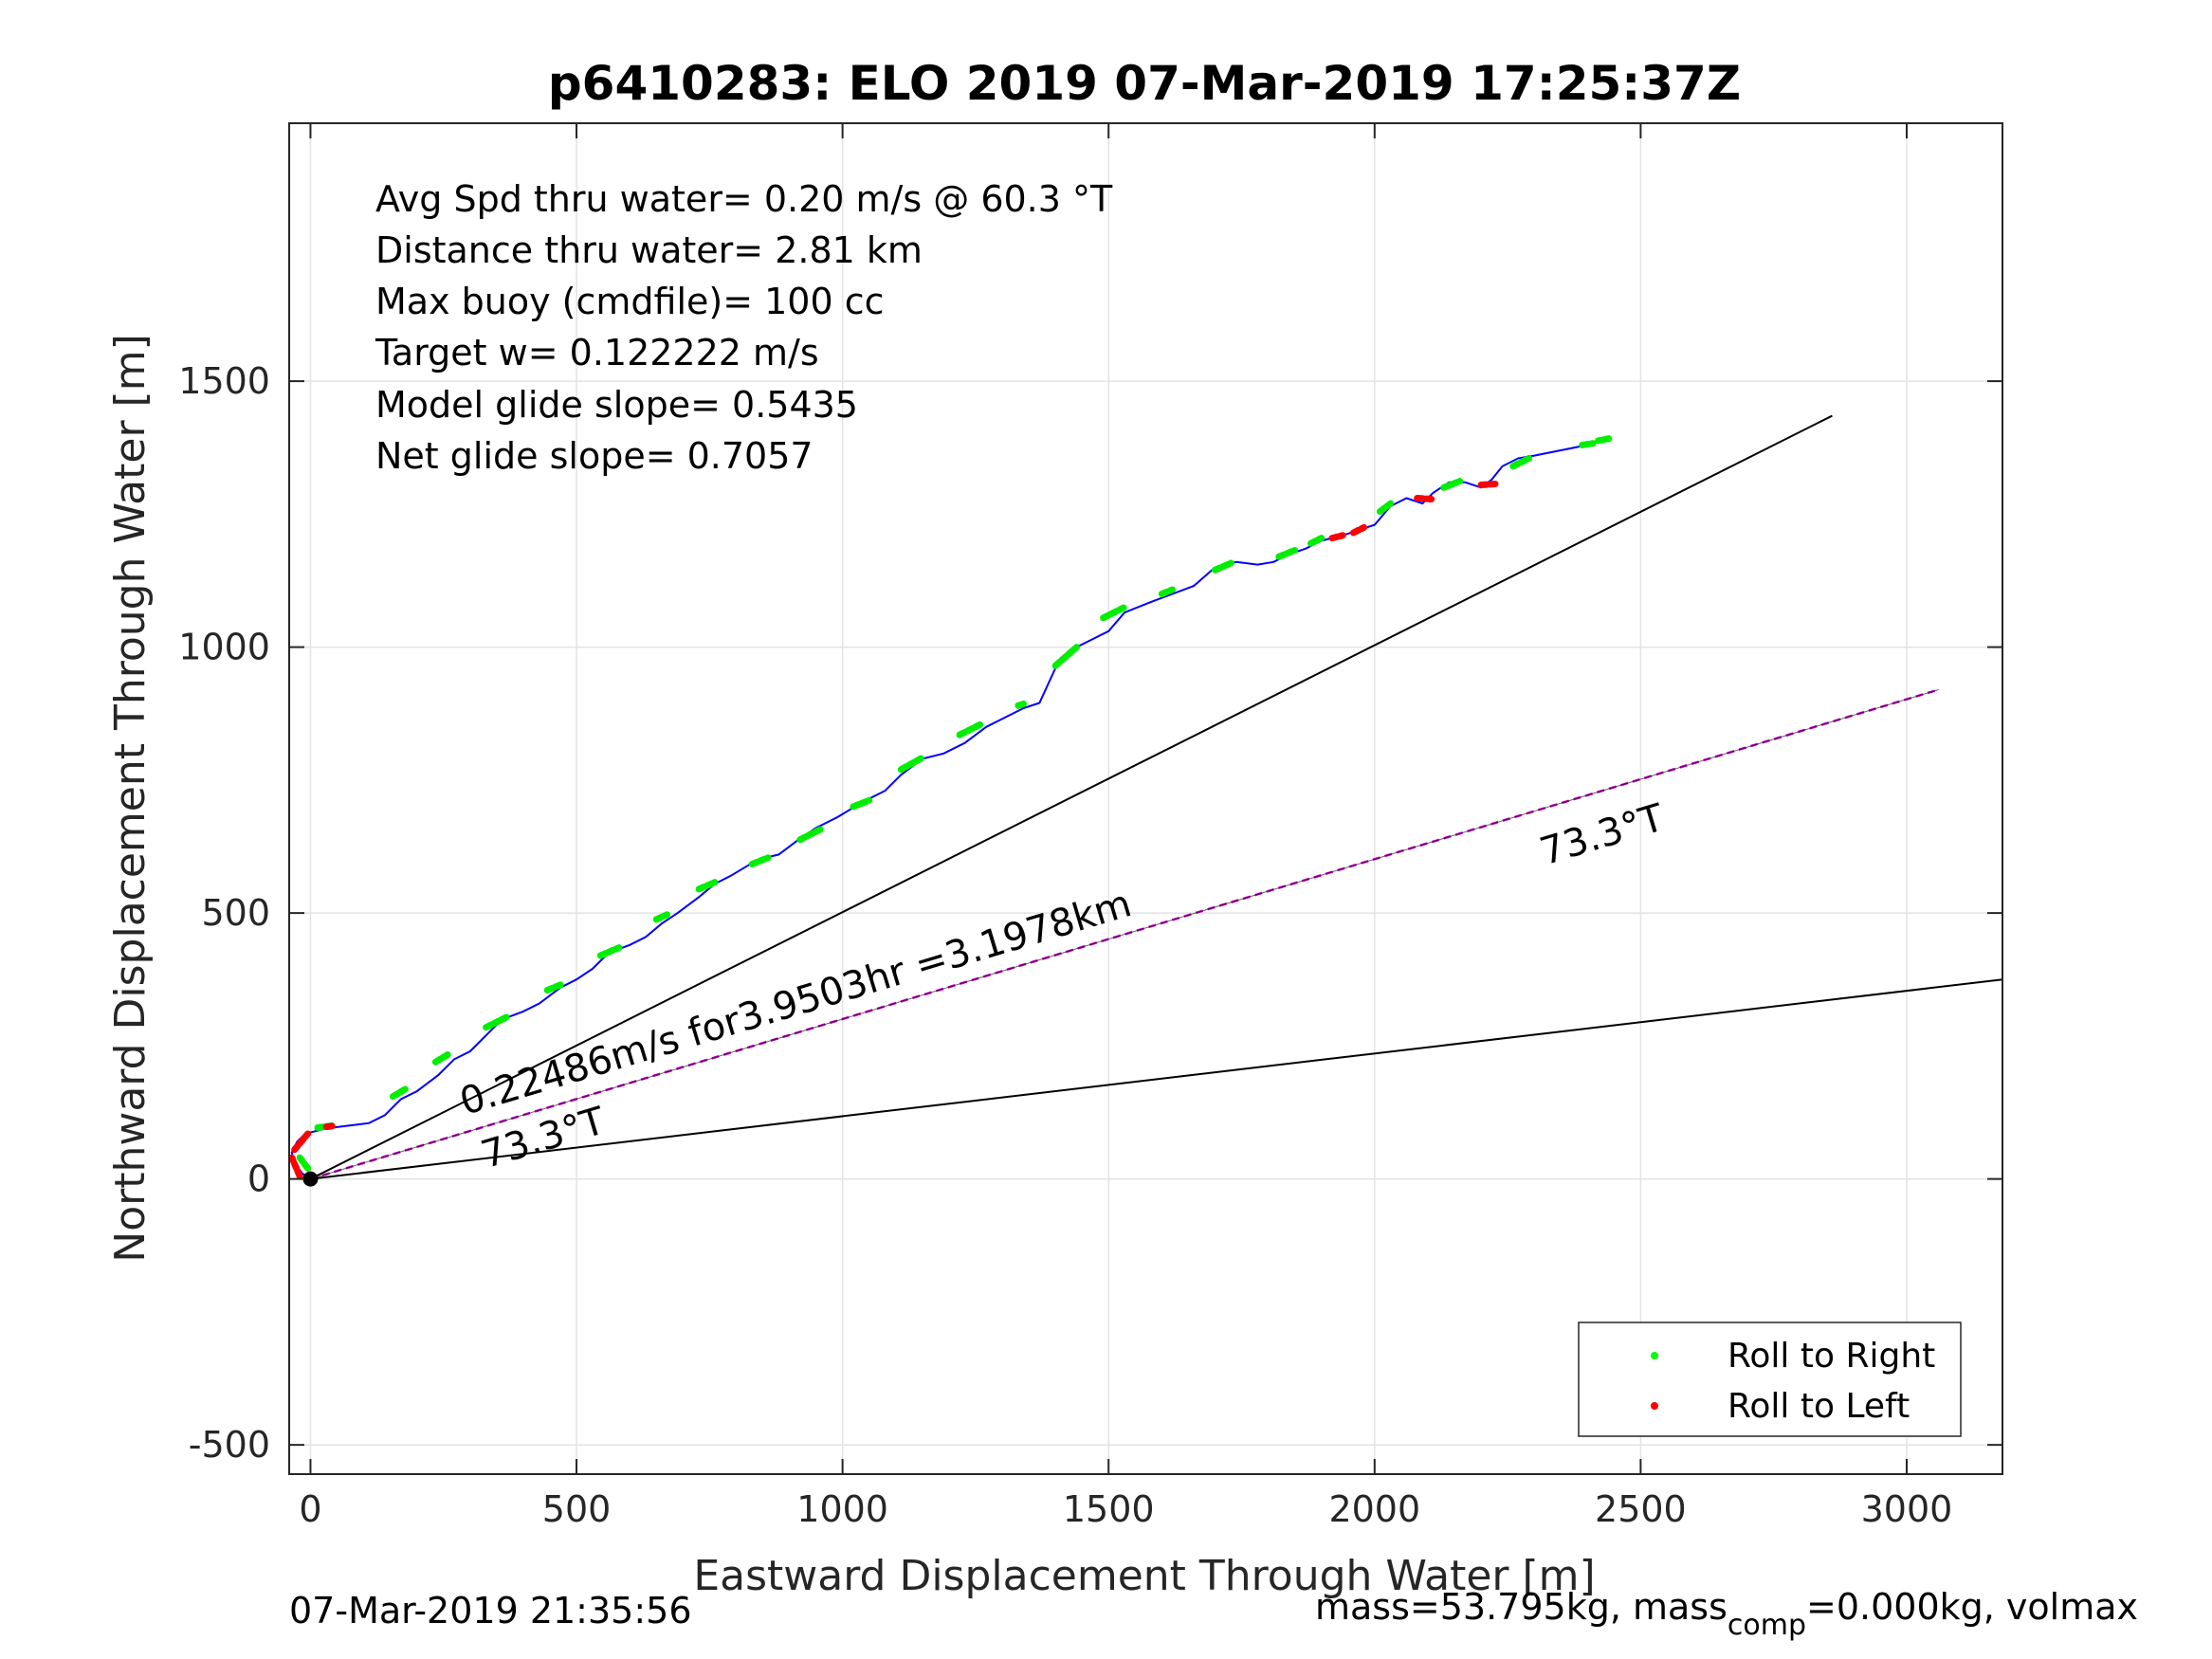 The image size is (2212, 1659). I want to click on footer-mass-sub: comp, so click(1767, 1625).